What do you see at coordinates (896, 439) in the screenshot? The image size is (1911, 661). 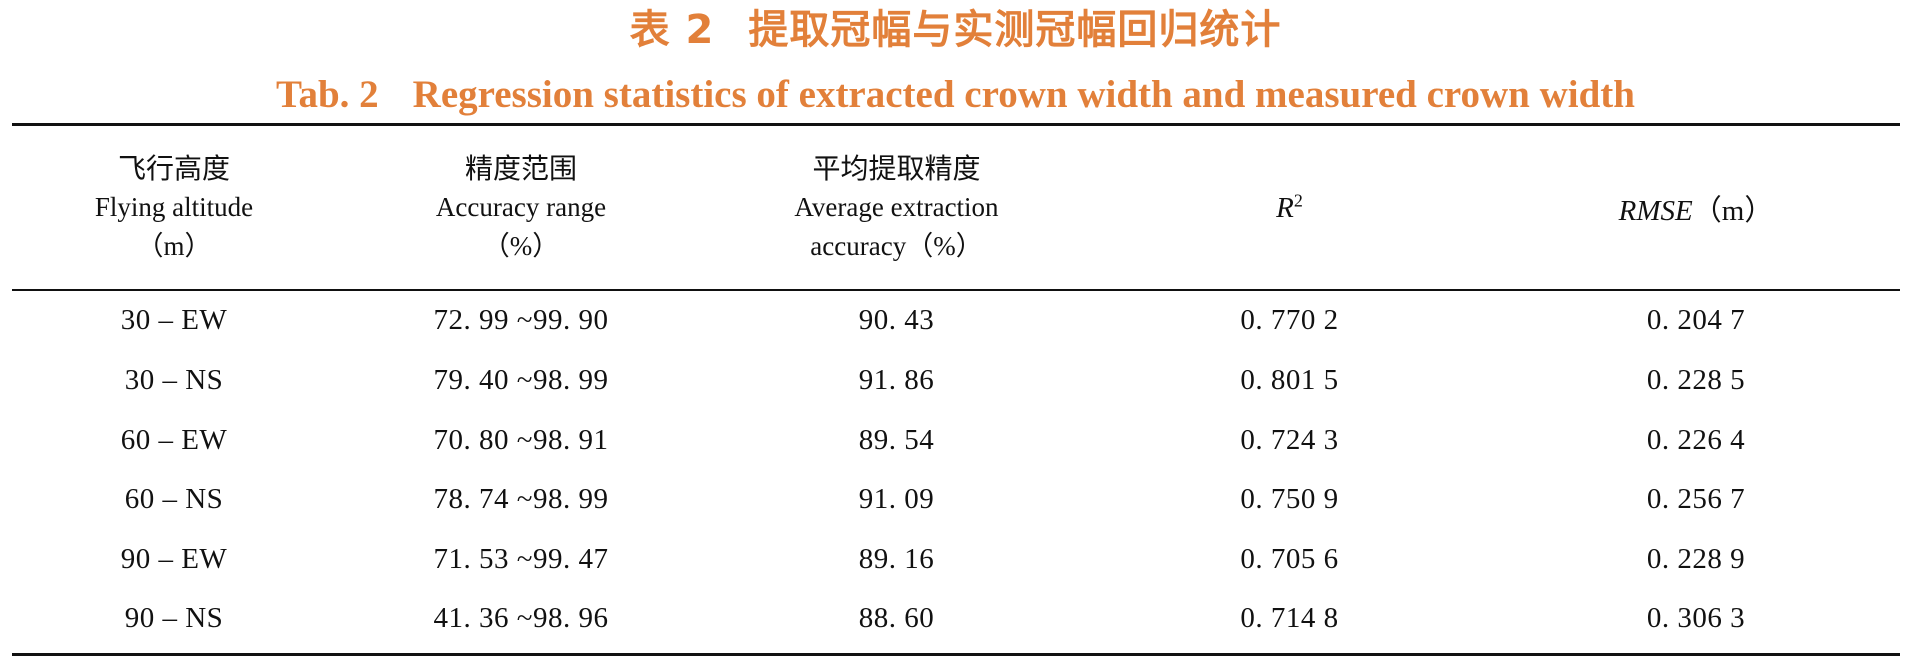 I see `average-accuracy-cell: 89. 54` at bounding box center [896, 439].